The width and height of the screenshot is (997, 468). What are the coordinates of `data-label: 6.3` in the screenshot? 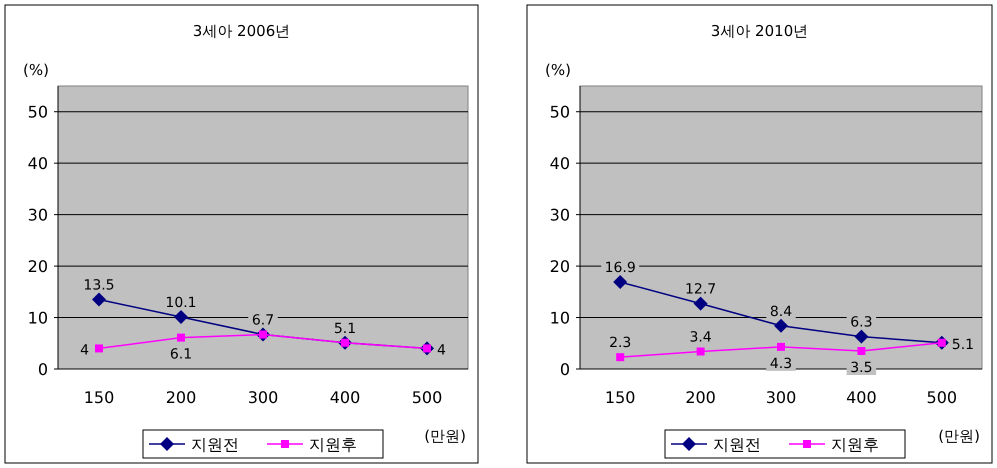 It's located at (861, 322).